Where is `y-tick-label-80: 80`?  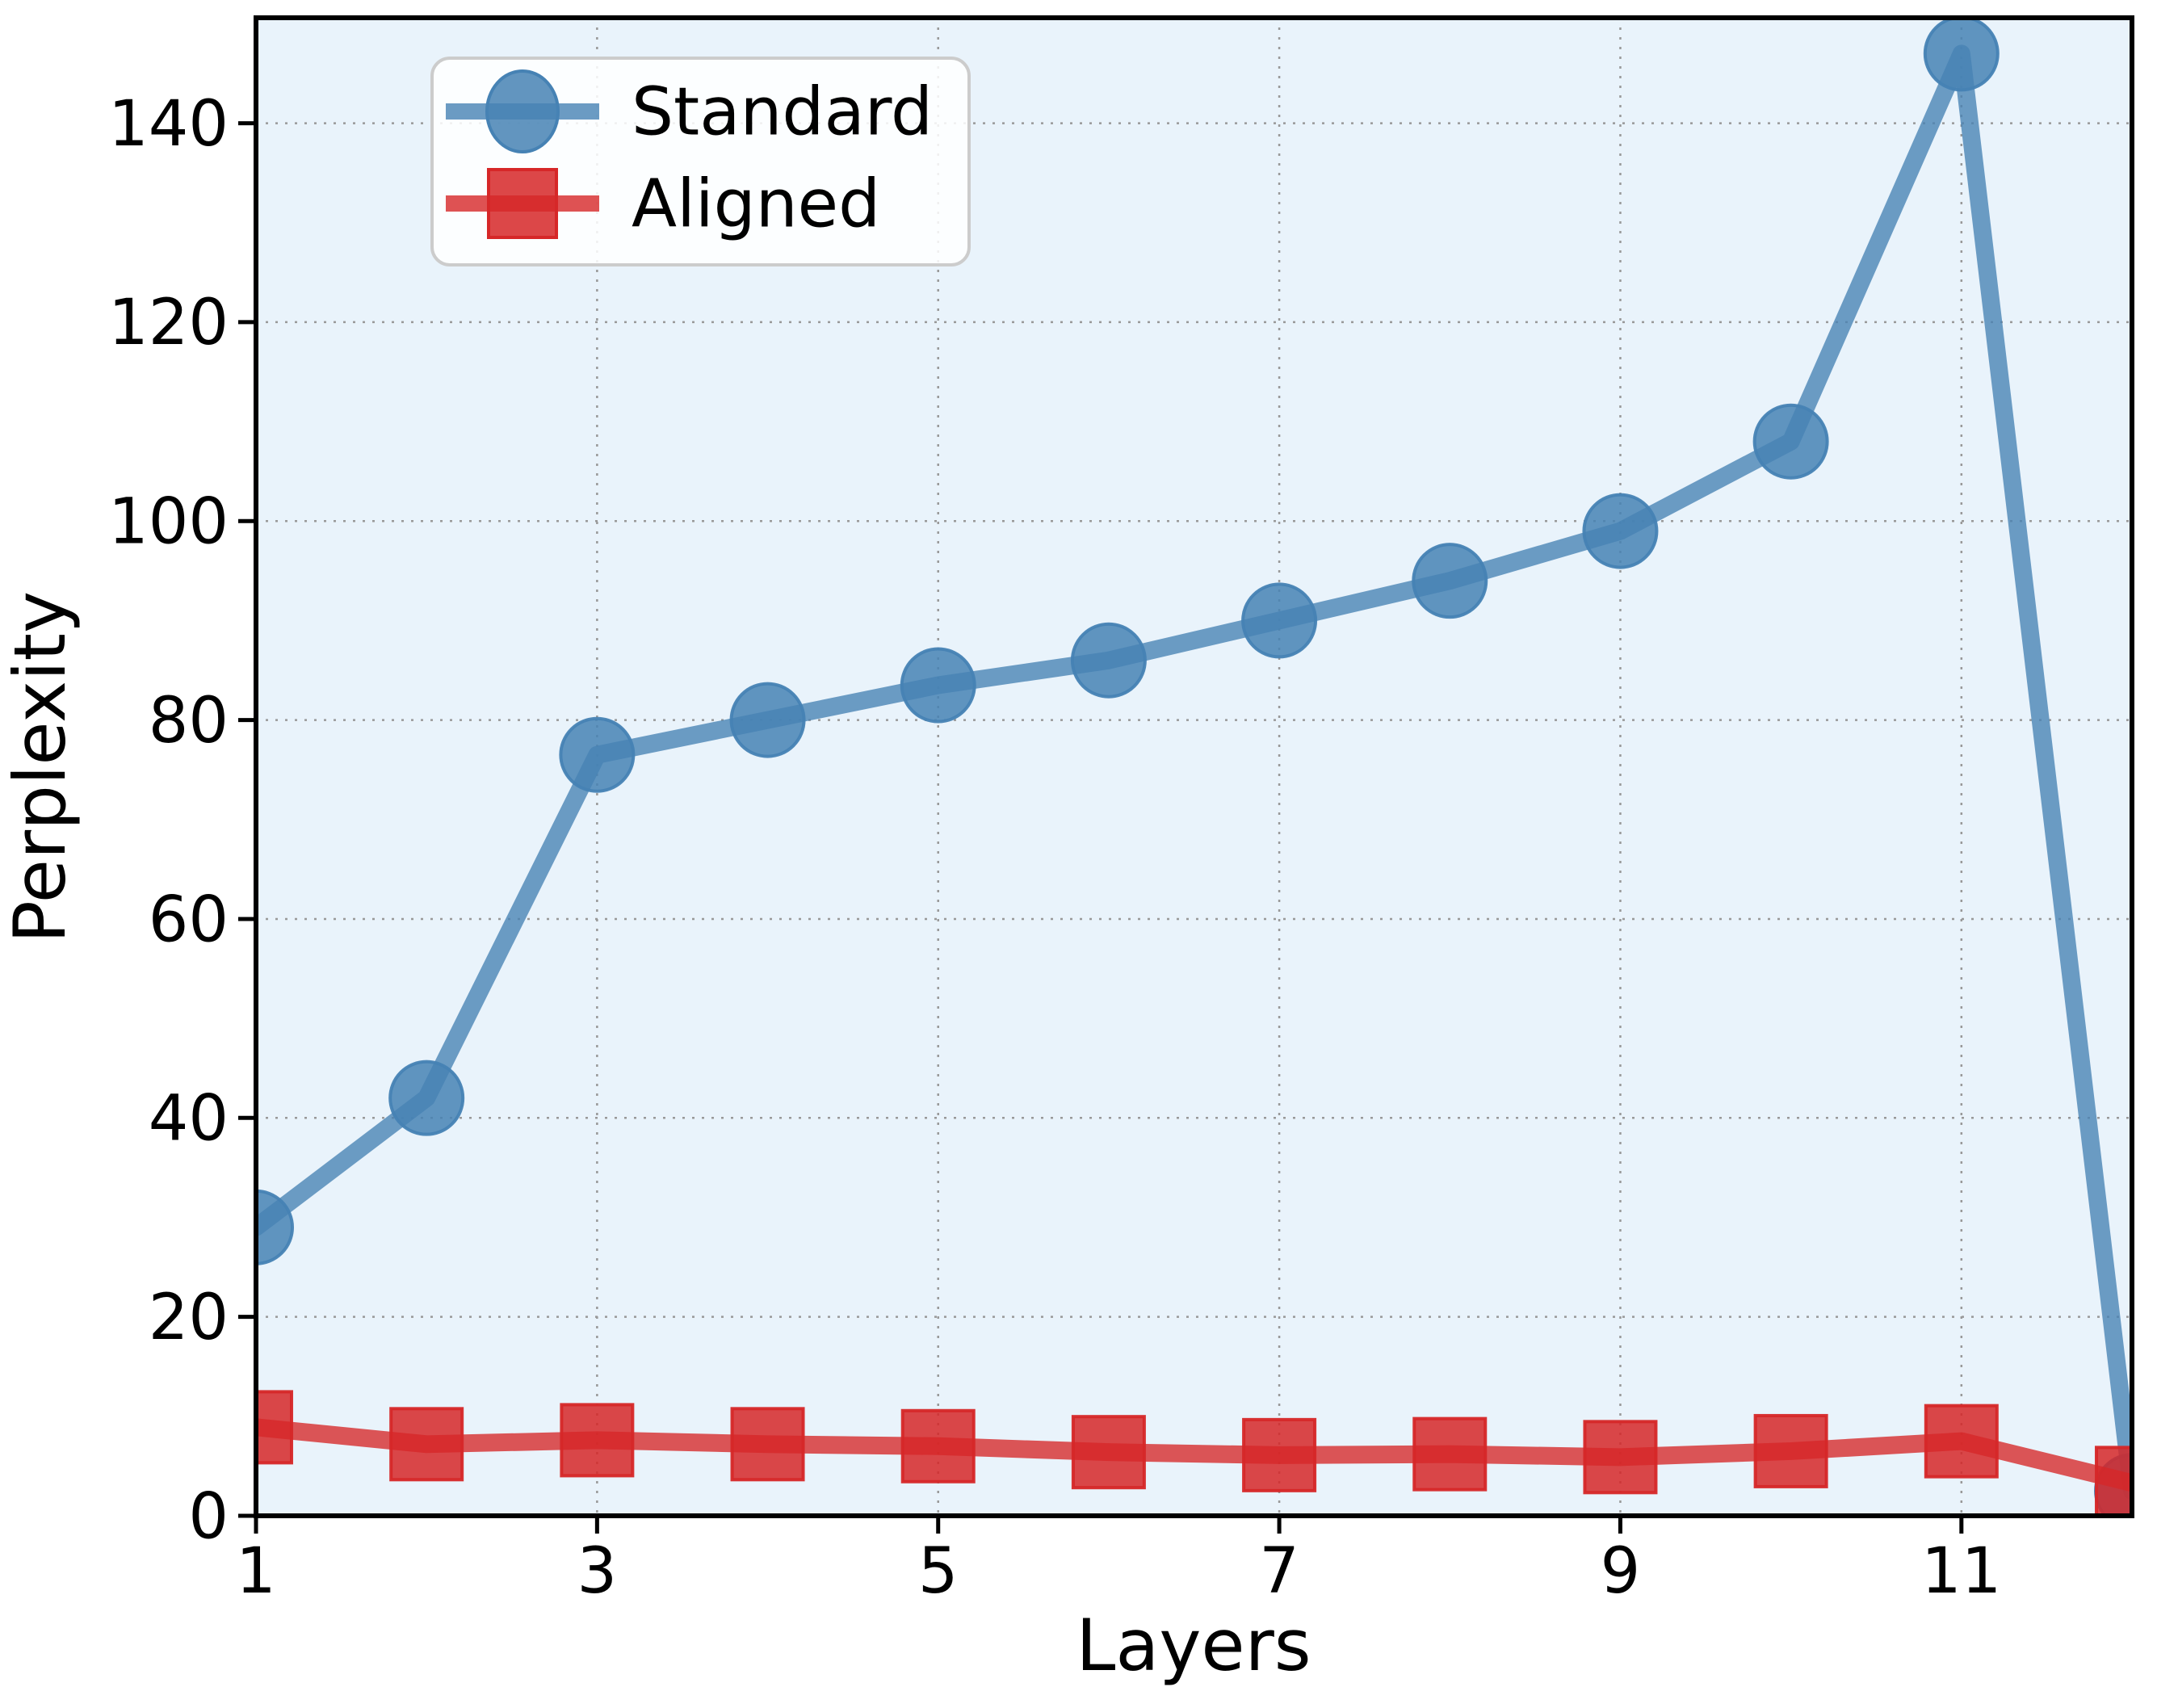
y-tick-label-80: 80 is located at coordinates (189, 721).